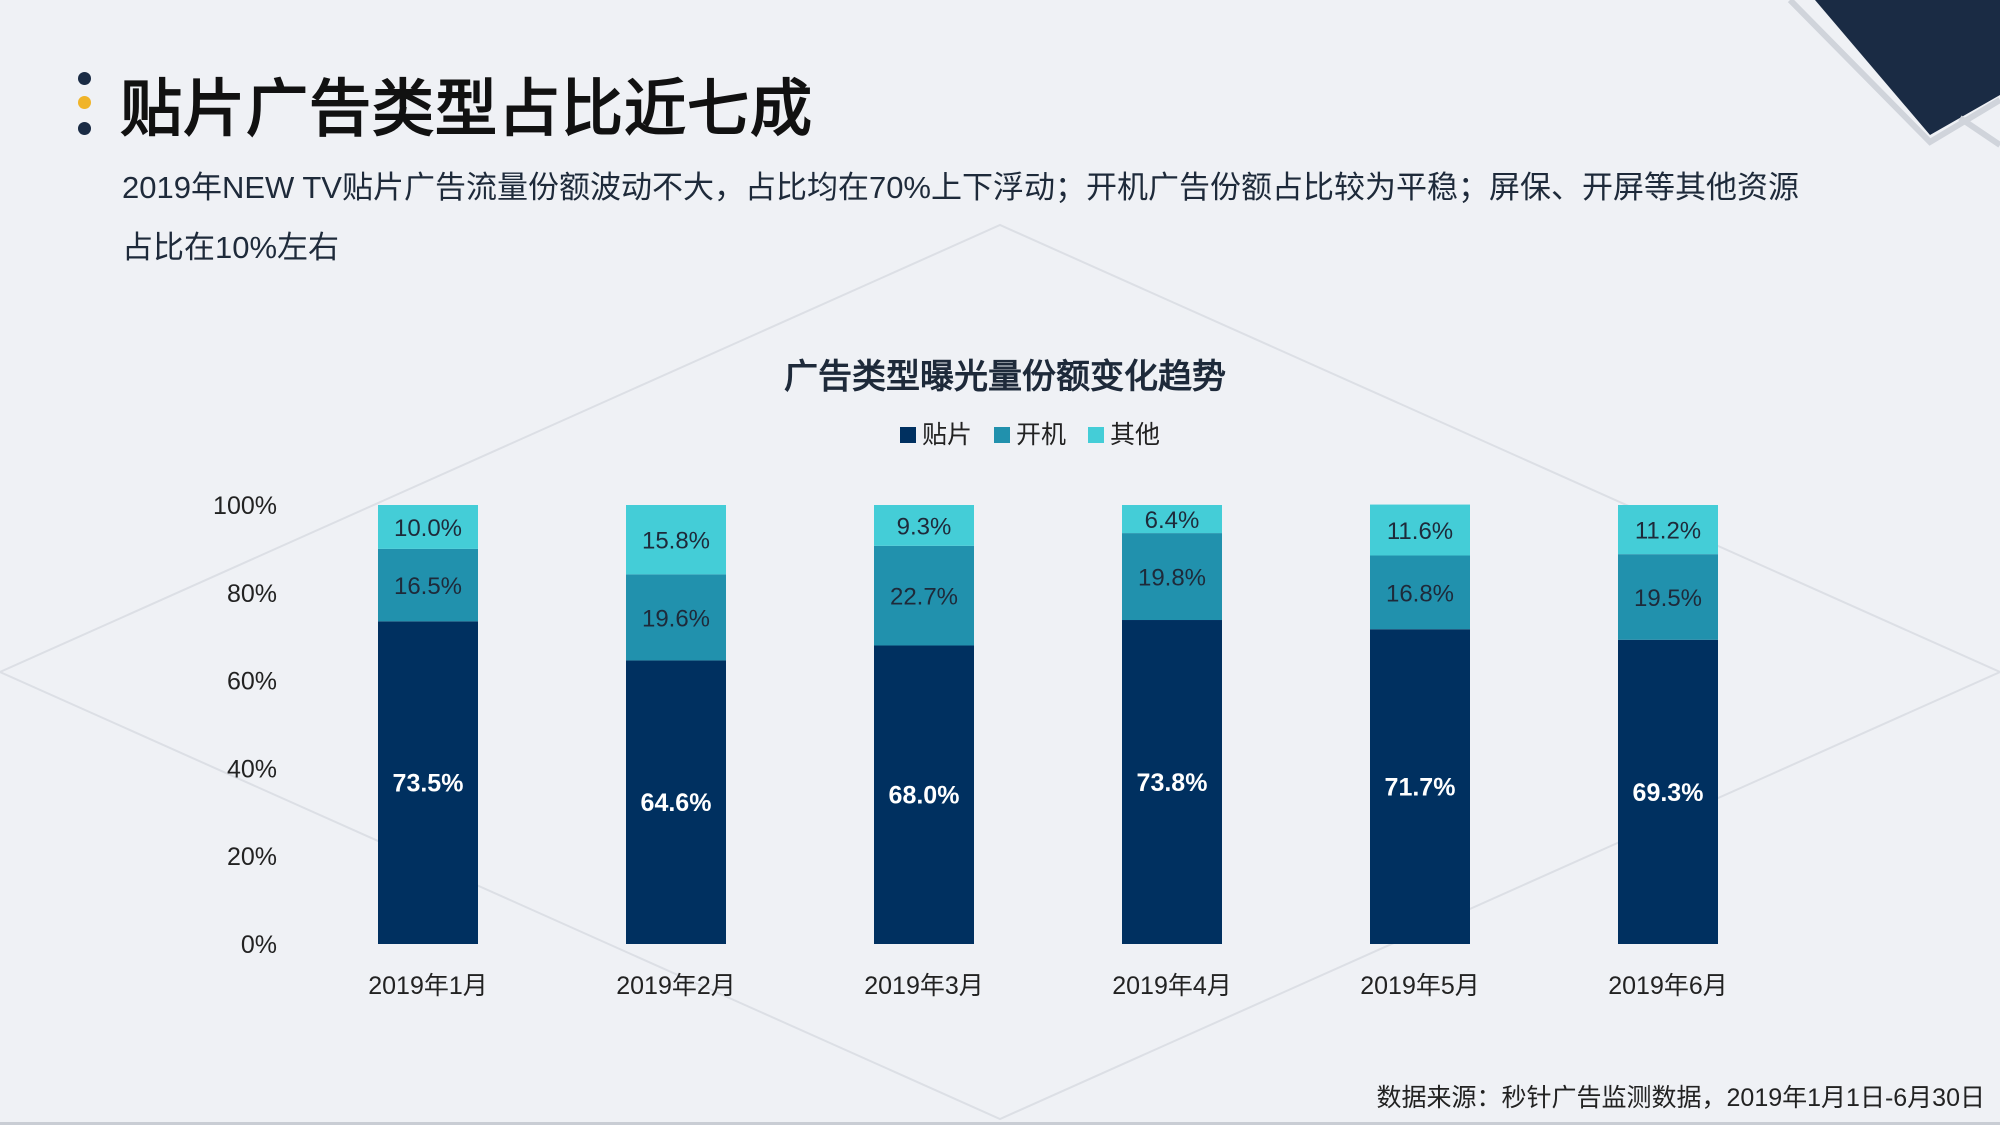  I want to click on data-label: 22.7%, so click(924, 597).